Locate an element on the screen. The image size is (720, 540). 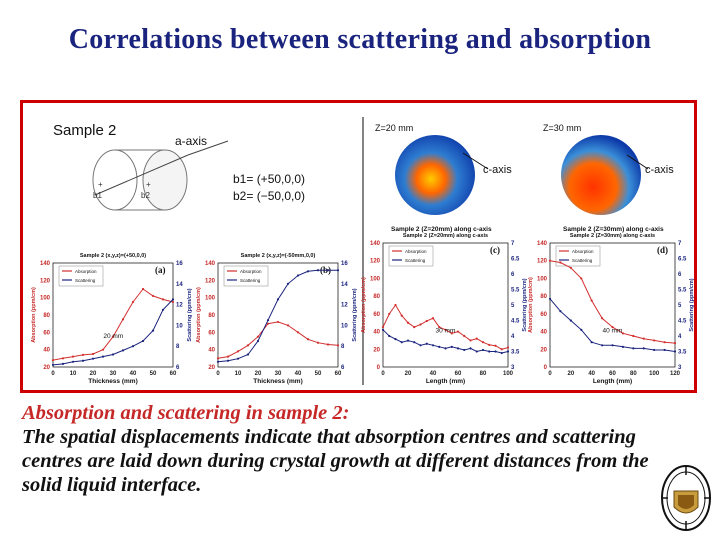
chart-1-legend-entry: Scattering is located at coordinates (85, 280).